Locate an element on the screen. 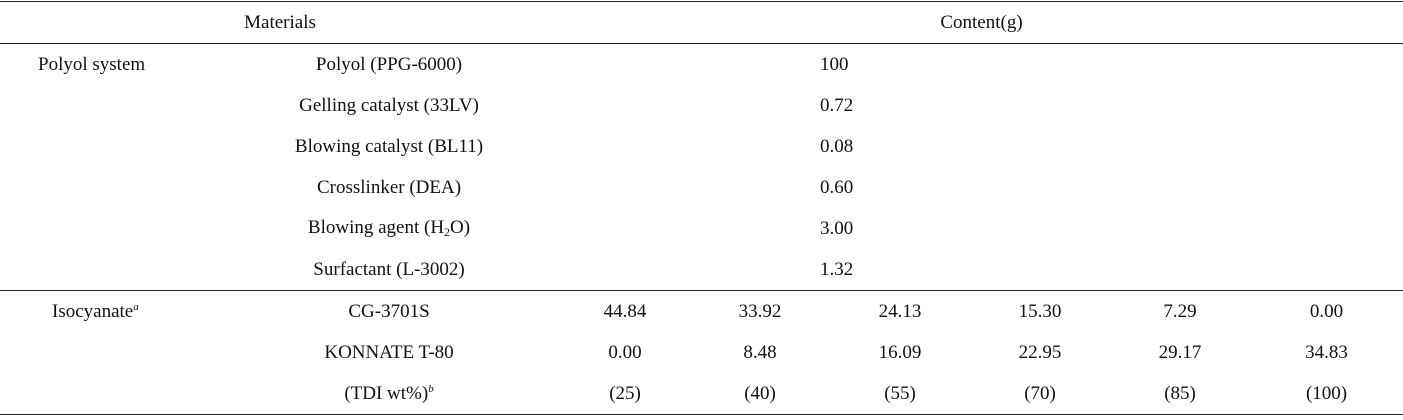 This screenshot has height=420, width=1403. material-name: Blowing agent (H2O) is located at coordinates (389, 228).